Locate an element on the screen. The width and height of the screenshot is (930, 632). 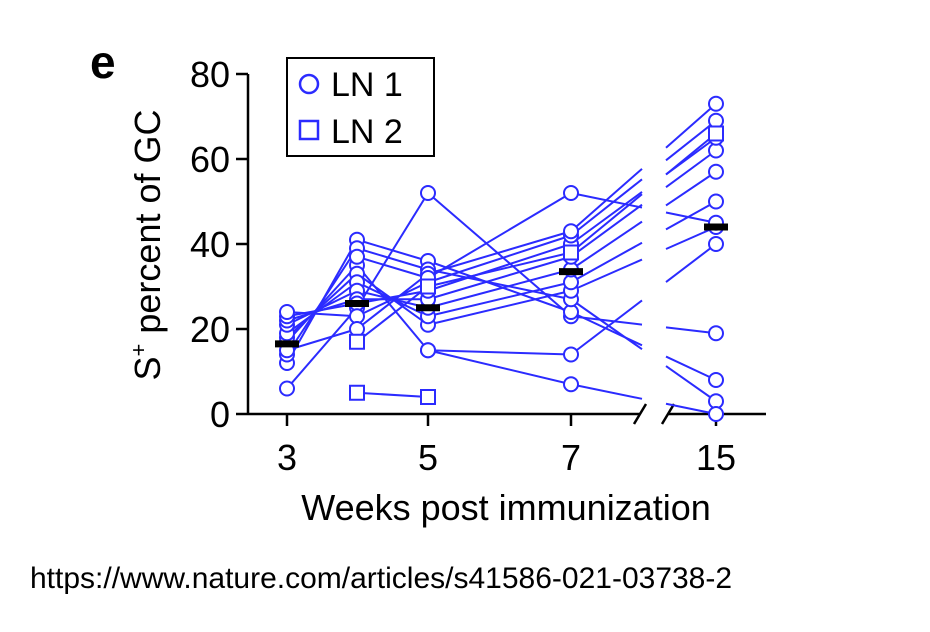
y-axis-title: S+ percent of GC is located at coordinates (147, 245).